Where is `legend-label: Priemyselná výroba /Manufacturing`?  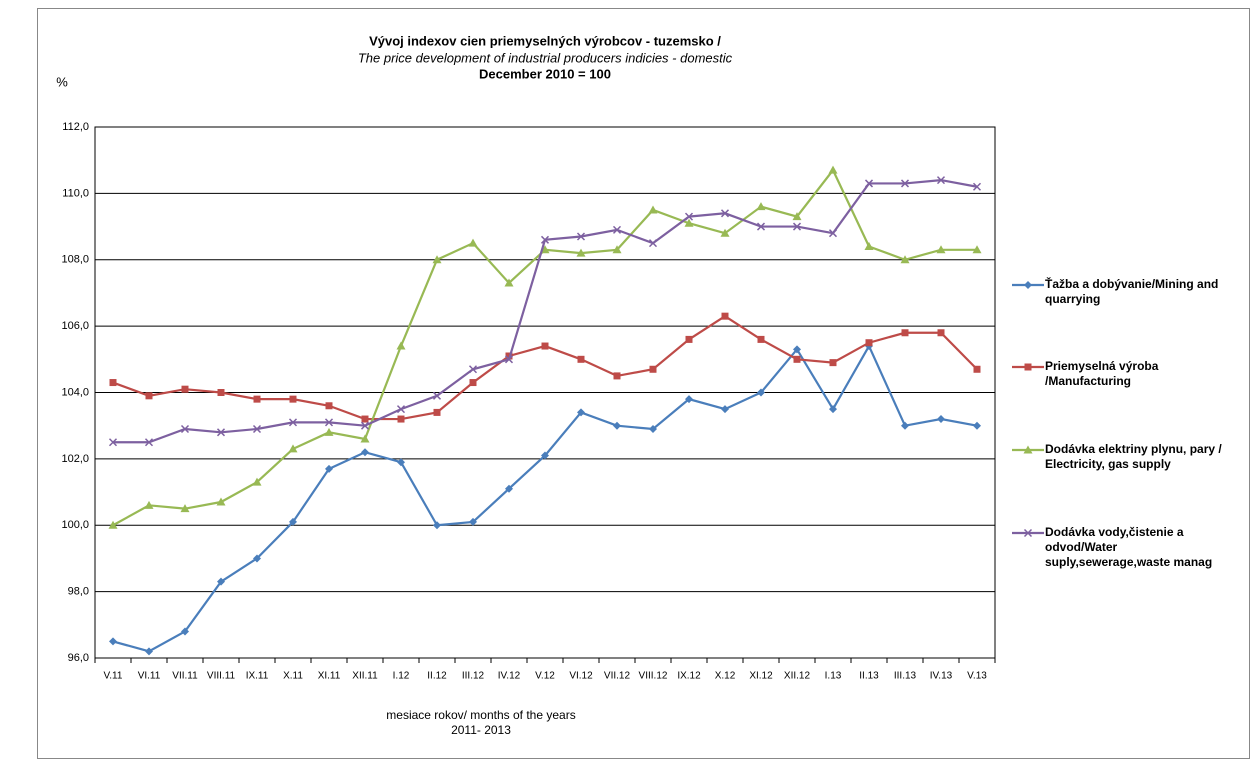
legend-label: Priemyselná výroba /Manufacturing is located at coordinates (1102, 373).